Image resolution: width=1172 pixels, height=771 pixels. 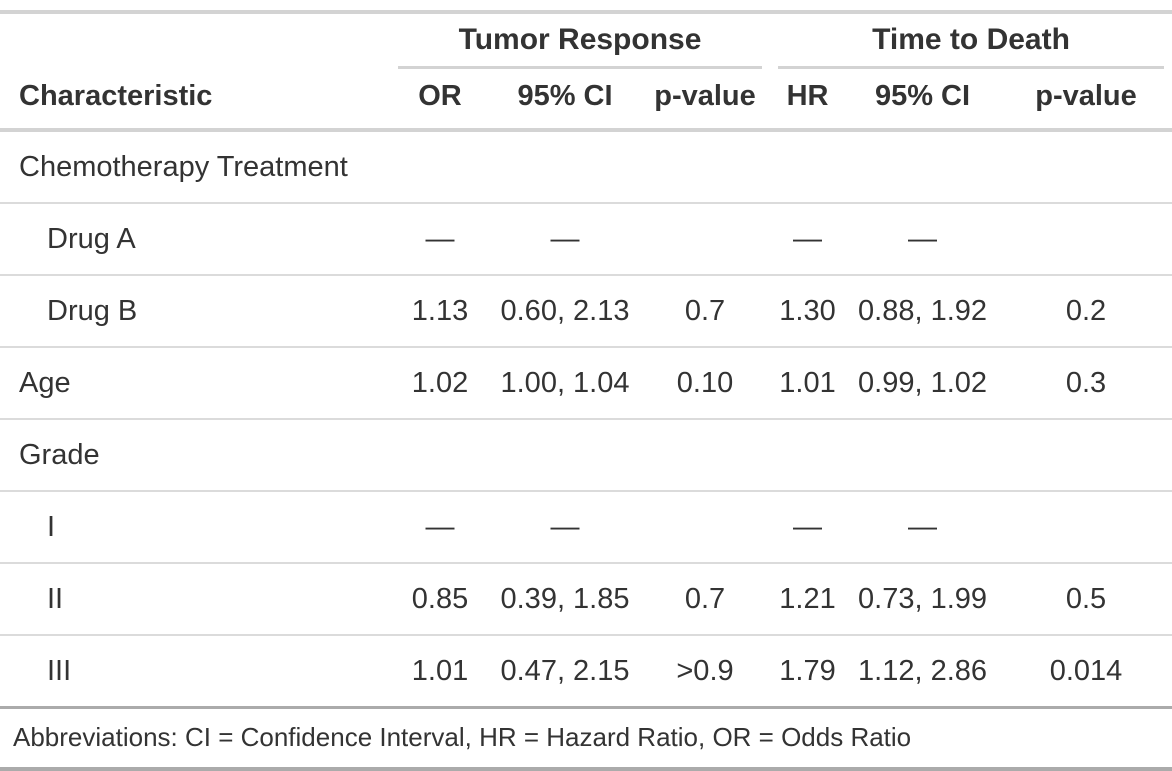 I want to click on column-header-ci-death: 95% CI, so click(x=923, y=100).